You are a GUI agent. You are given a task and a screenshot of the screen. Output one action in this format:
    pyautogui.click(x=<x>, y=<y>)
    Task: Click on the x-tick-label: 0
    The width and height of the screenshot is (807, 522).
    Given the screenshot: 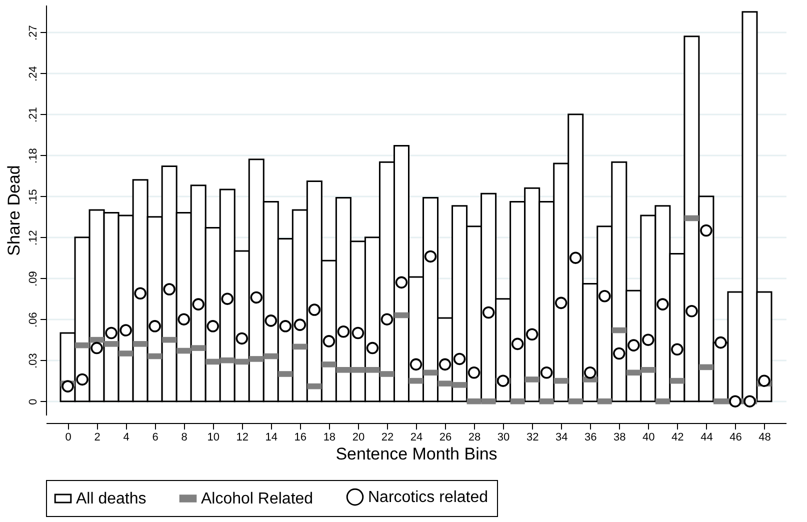 What is the action you would take?
    pyautogui.click(x=68, y=438)
    